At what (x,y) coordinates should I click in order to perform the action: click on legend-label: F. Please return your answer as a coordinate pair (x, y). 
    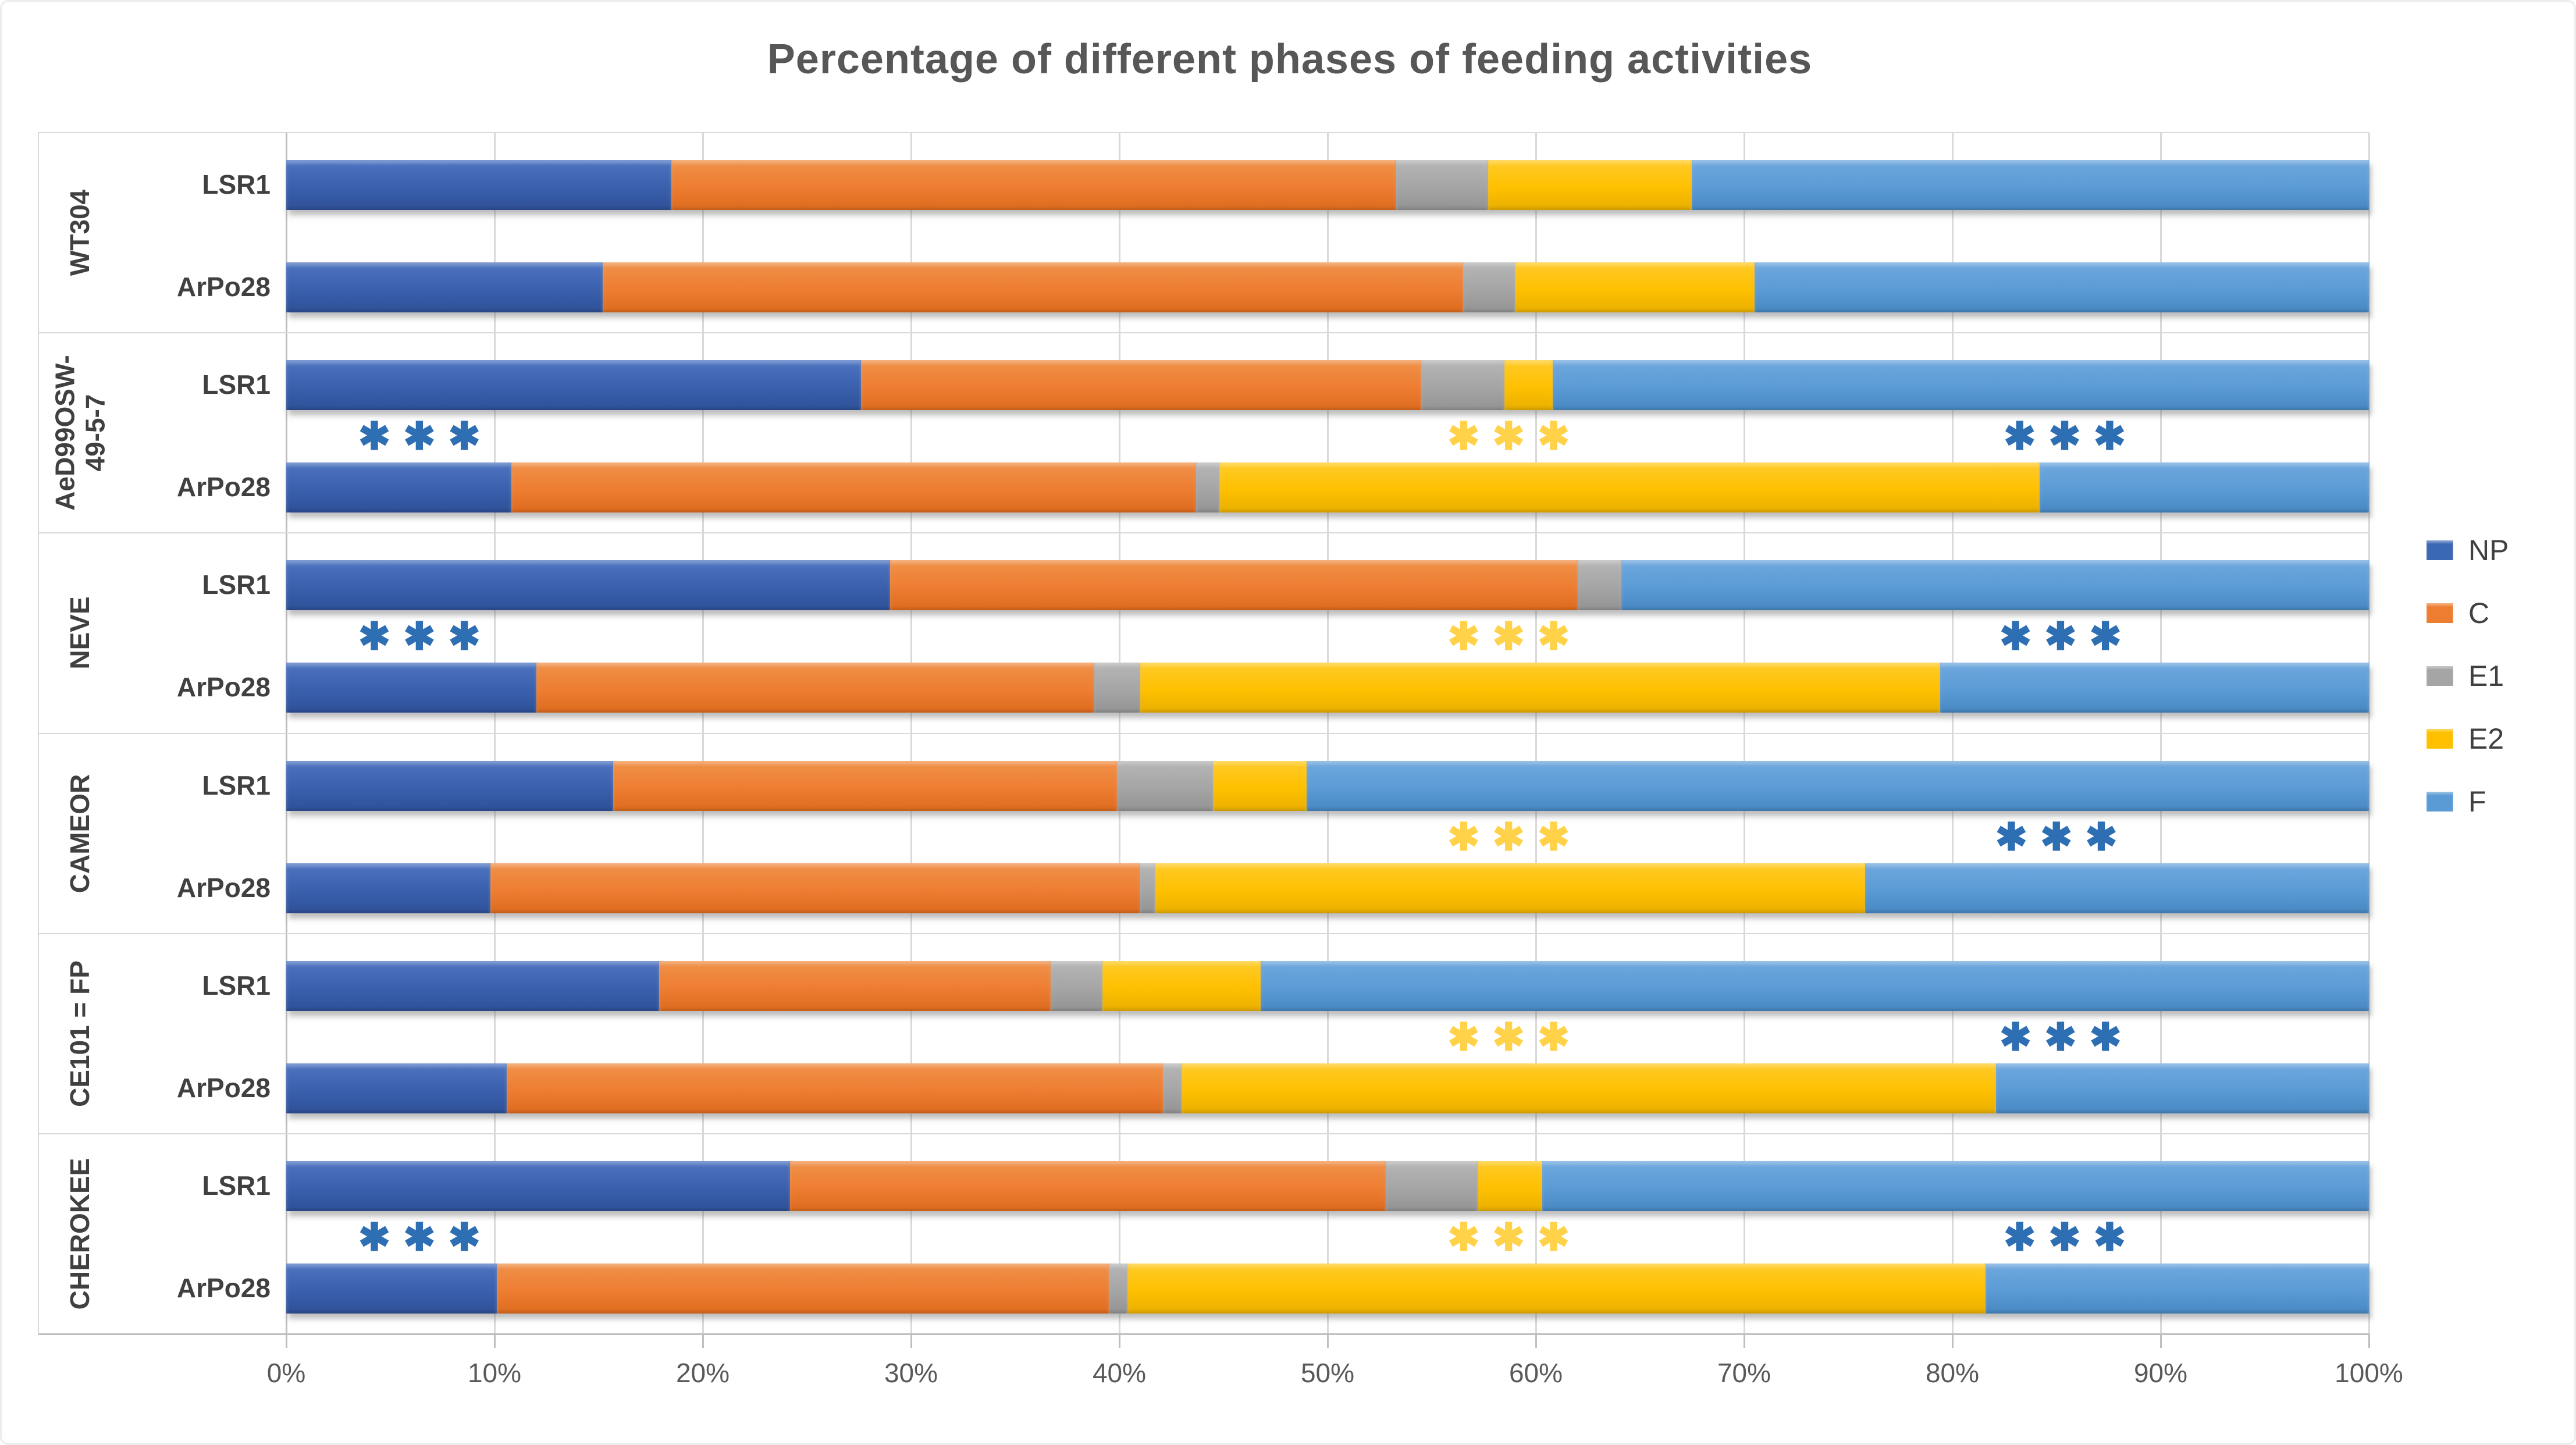
    Looking at the image, I should click on (2477, 802).